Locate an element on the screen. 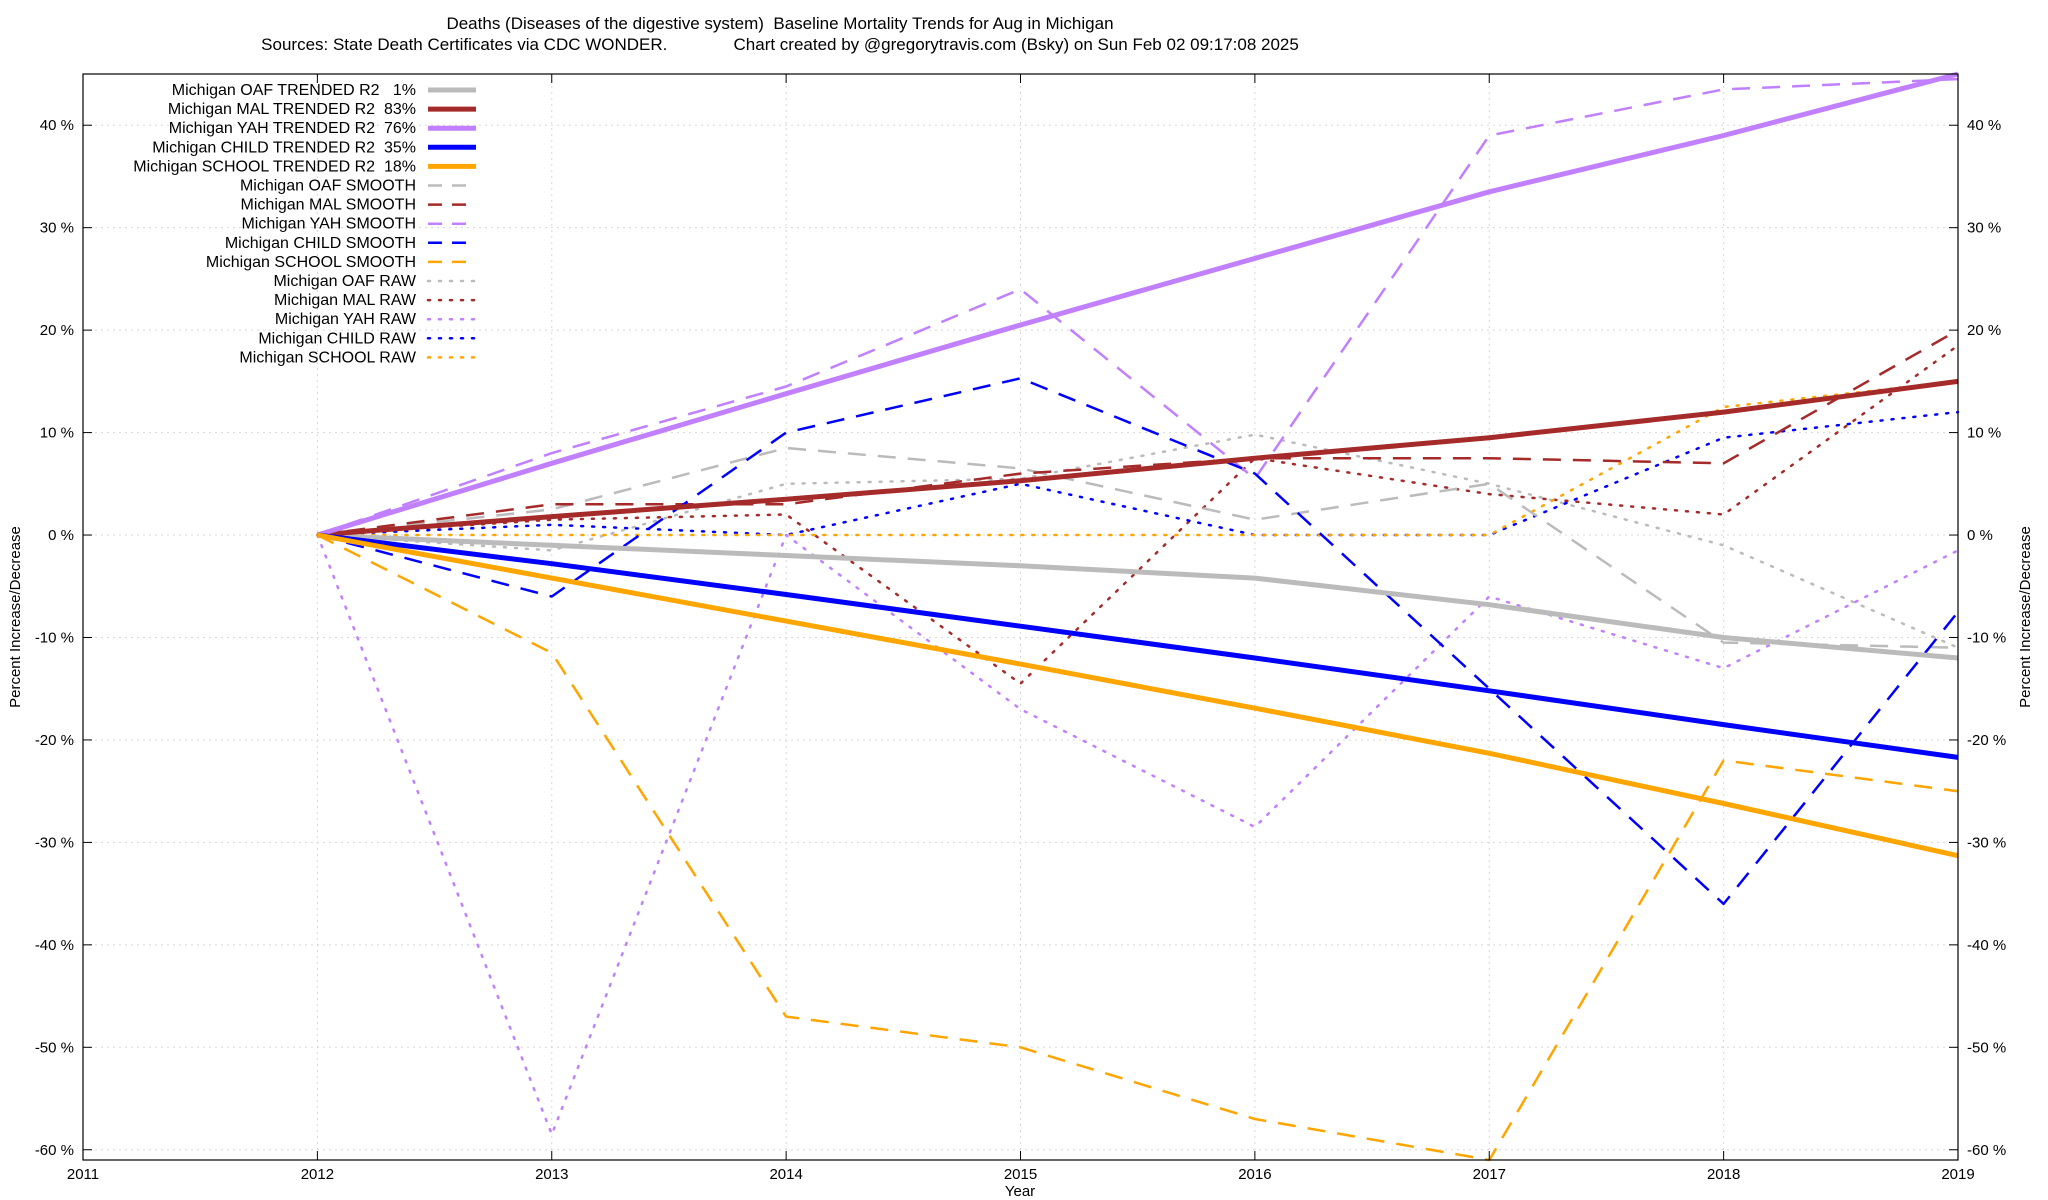 This screenshot has width=2048, height=1200. x-axis-title: Year is located at coordinates (1020, 1191).